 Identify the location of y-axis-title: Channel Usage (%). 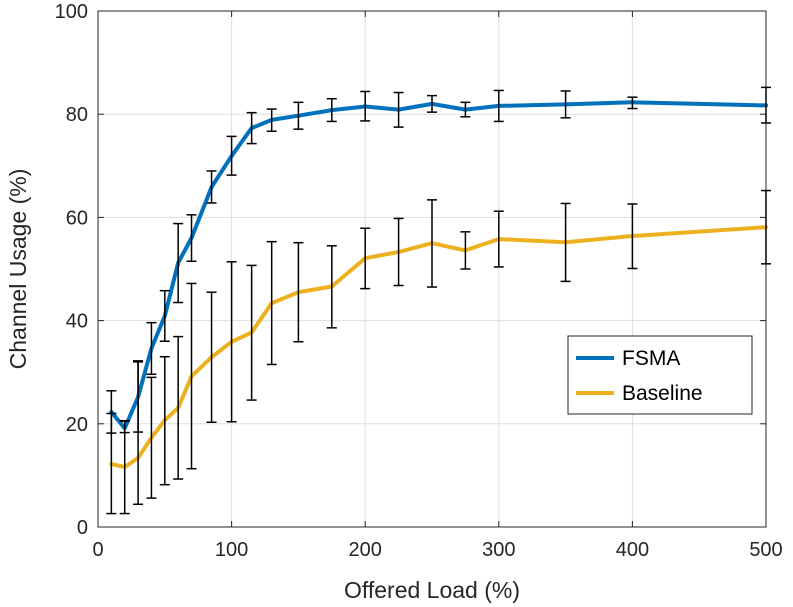
(18, 269).